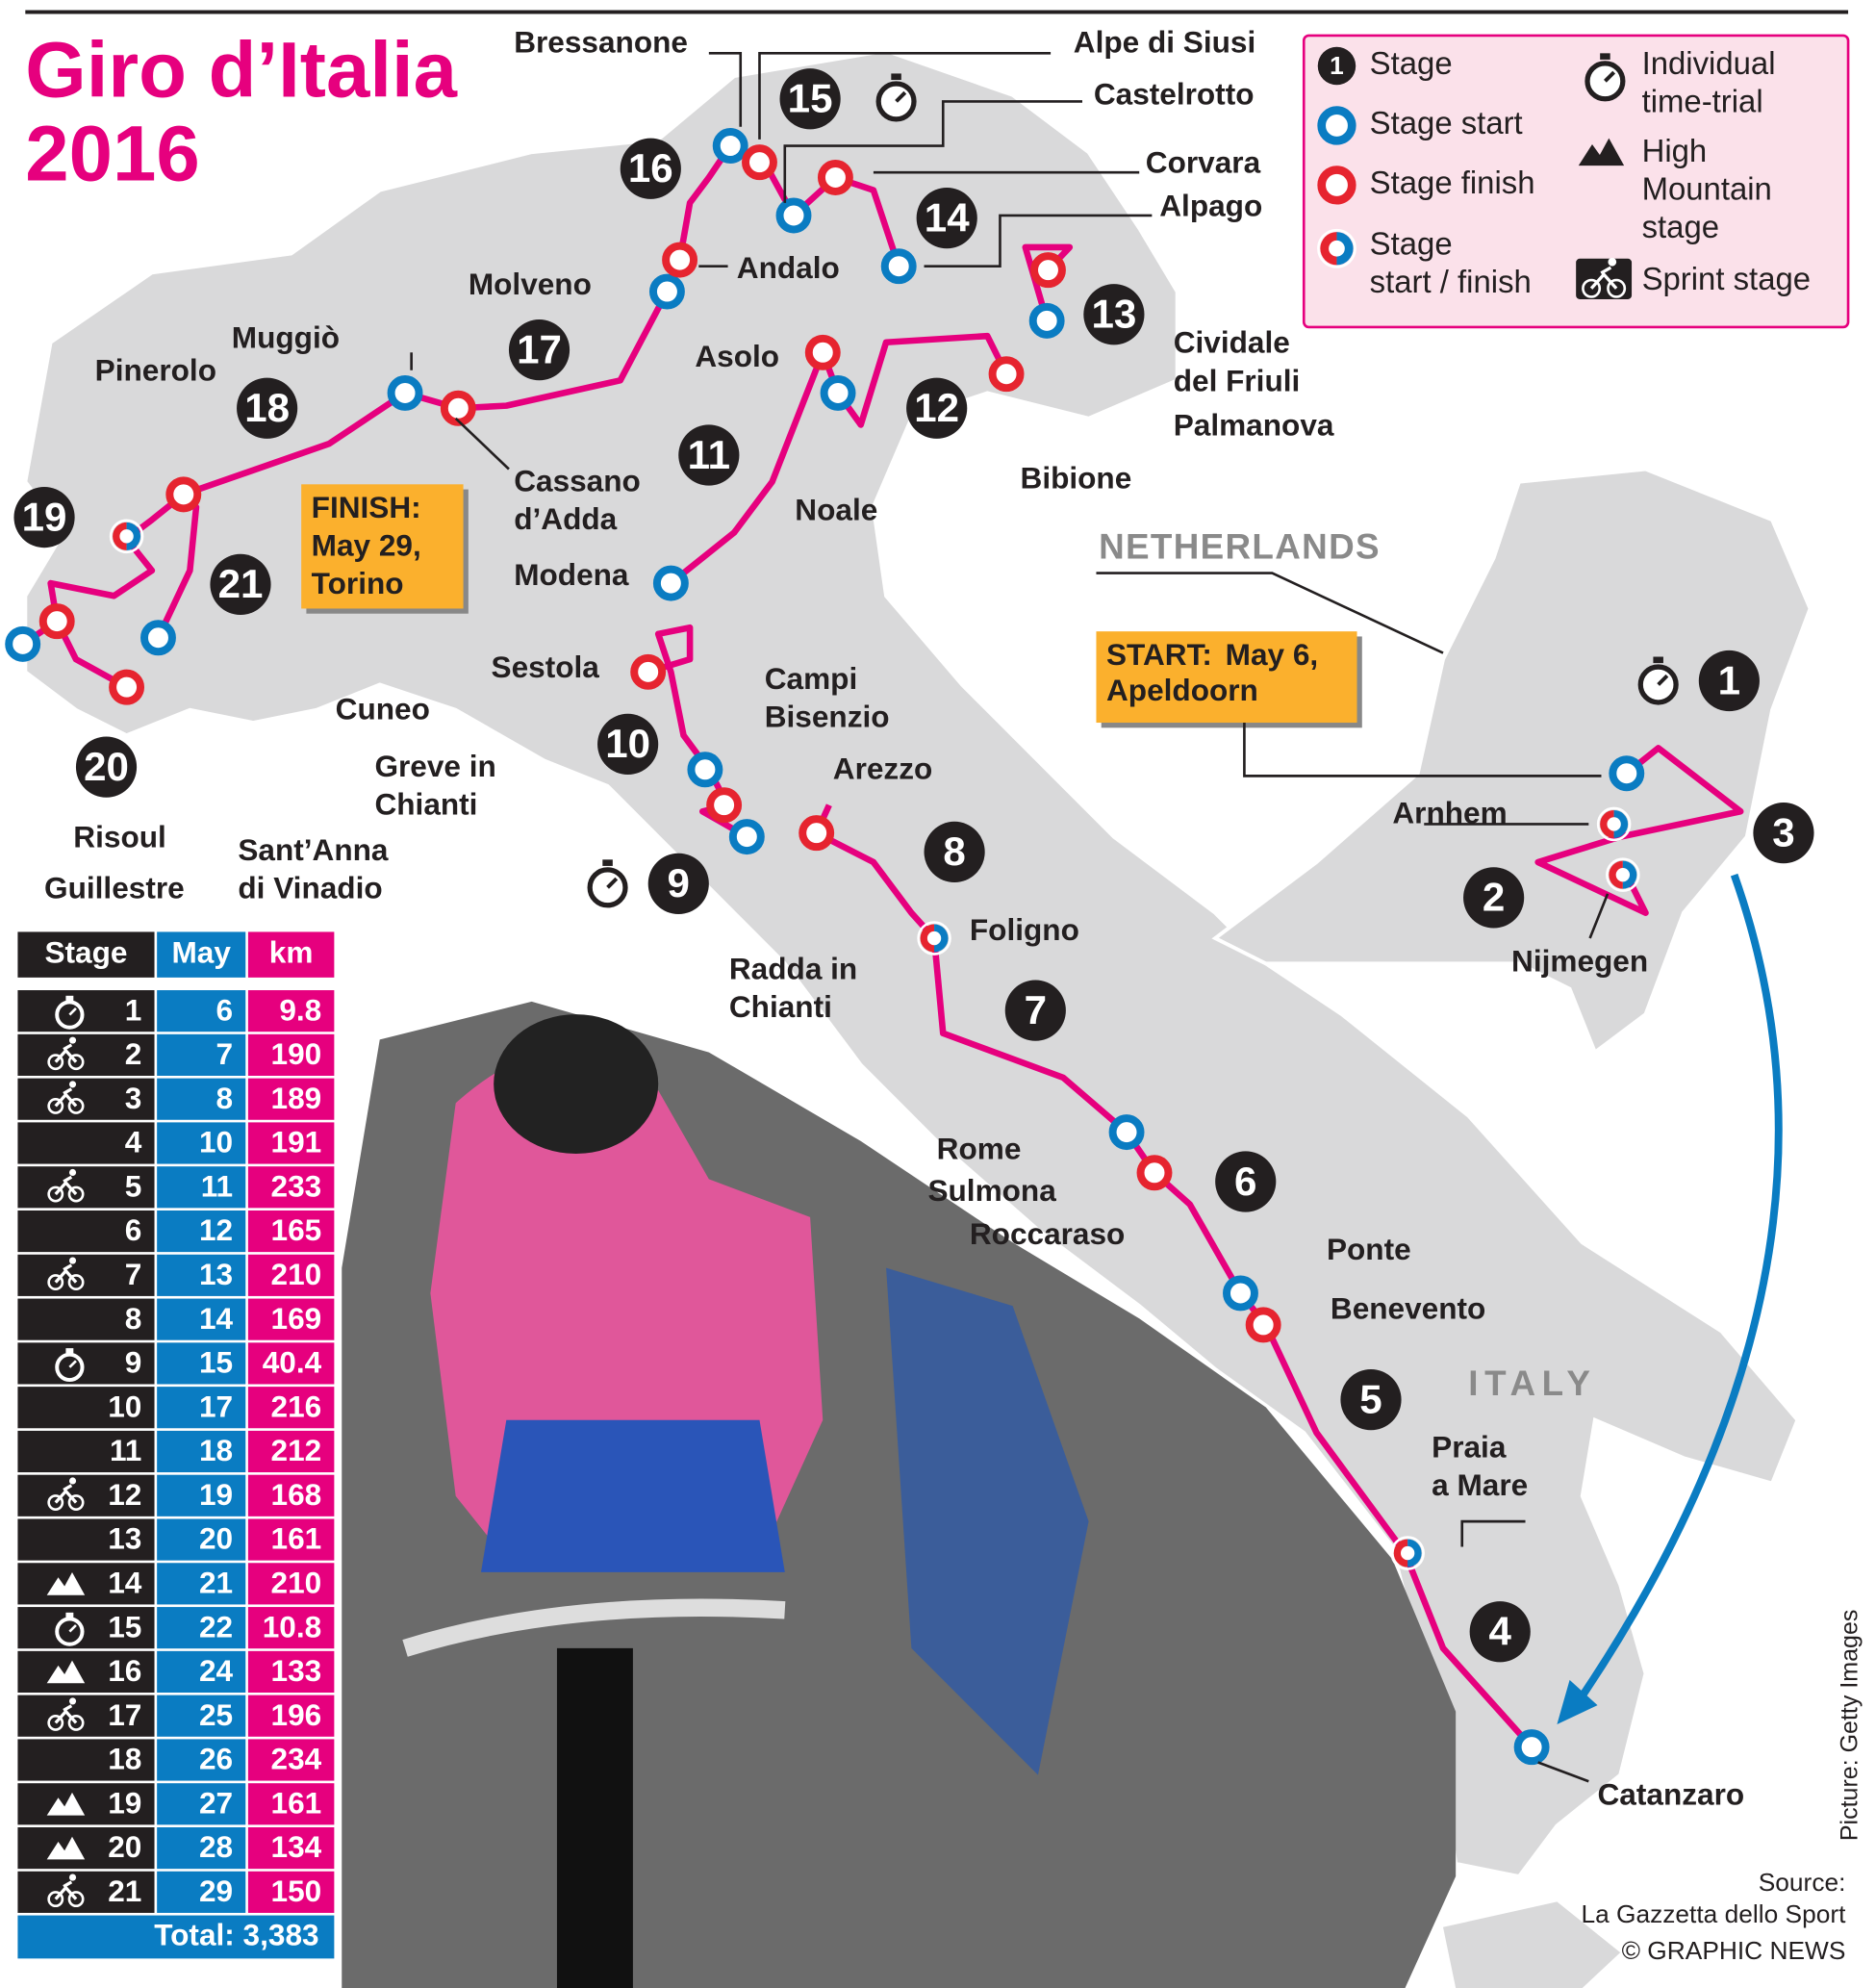 The width and height of the screenshot is (1876, 1988). What do you see at coordinates (1076, 478) in the screenshot?
I see `place-name: Bibione` at bounding box center [1076, 478].